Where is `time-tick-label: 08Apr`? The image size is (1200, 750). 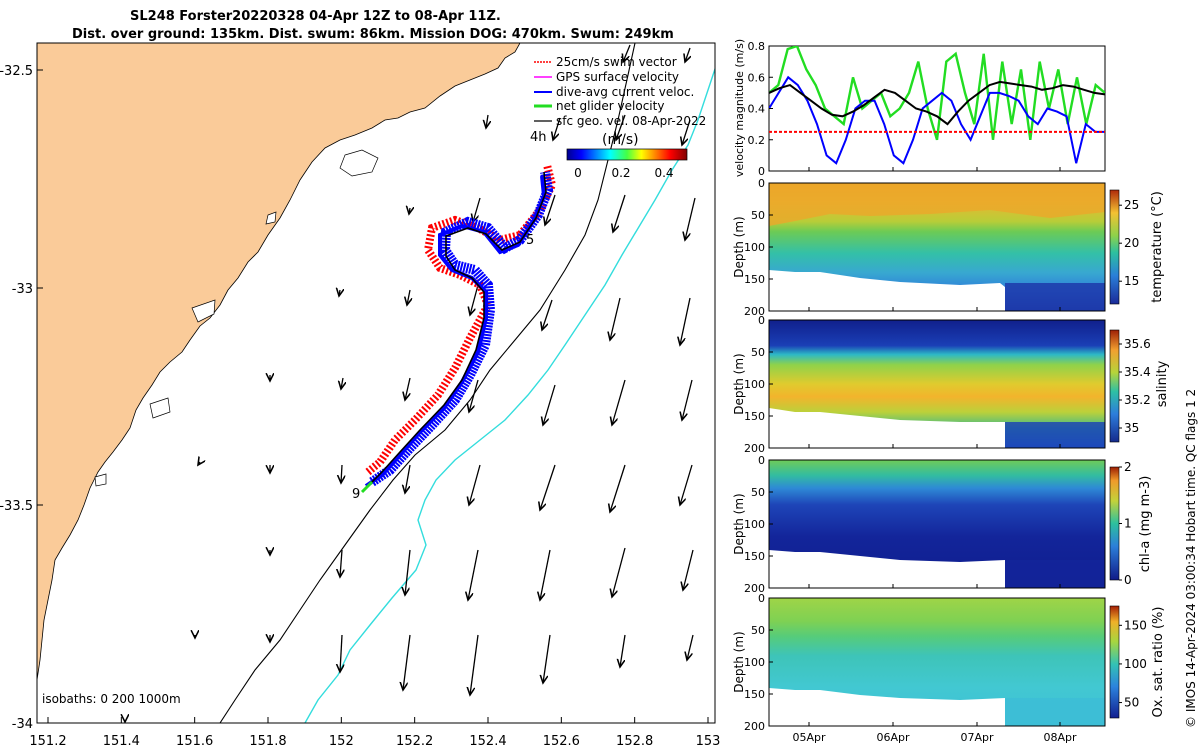 time-tick-label: 08Apr is located at coordinates (1060, 737).